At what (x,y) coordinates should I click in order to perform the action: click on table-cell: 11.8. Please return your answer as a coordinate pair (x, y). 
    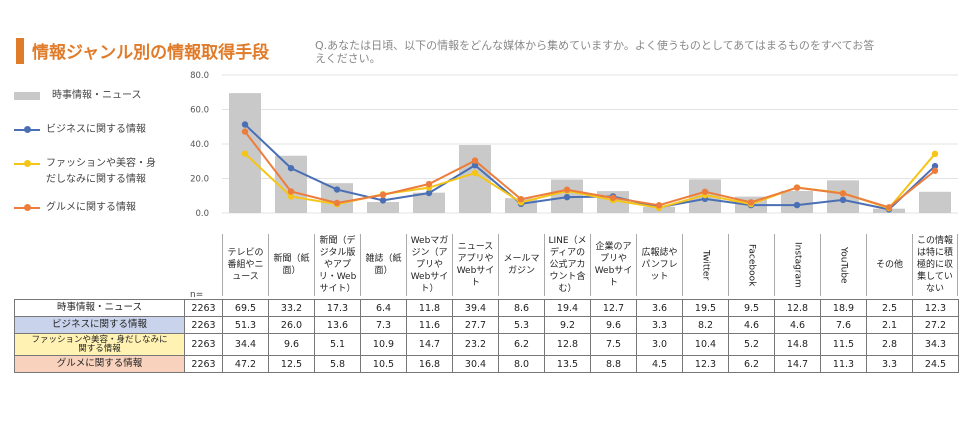
    Looking at the image, I should click on (429, 308).